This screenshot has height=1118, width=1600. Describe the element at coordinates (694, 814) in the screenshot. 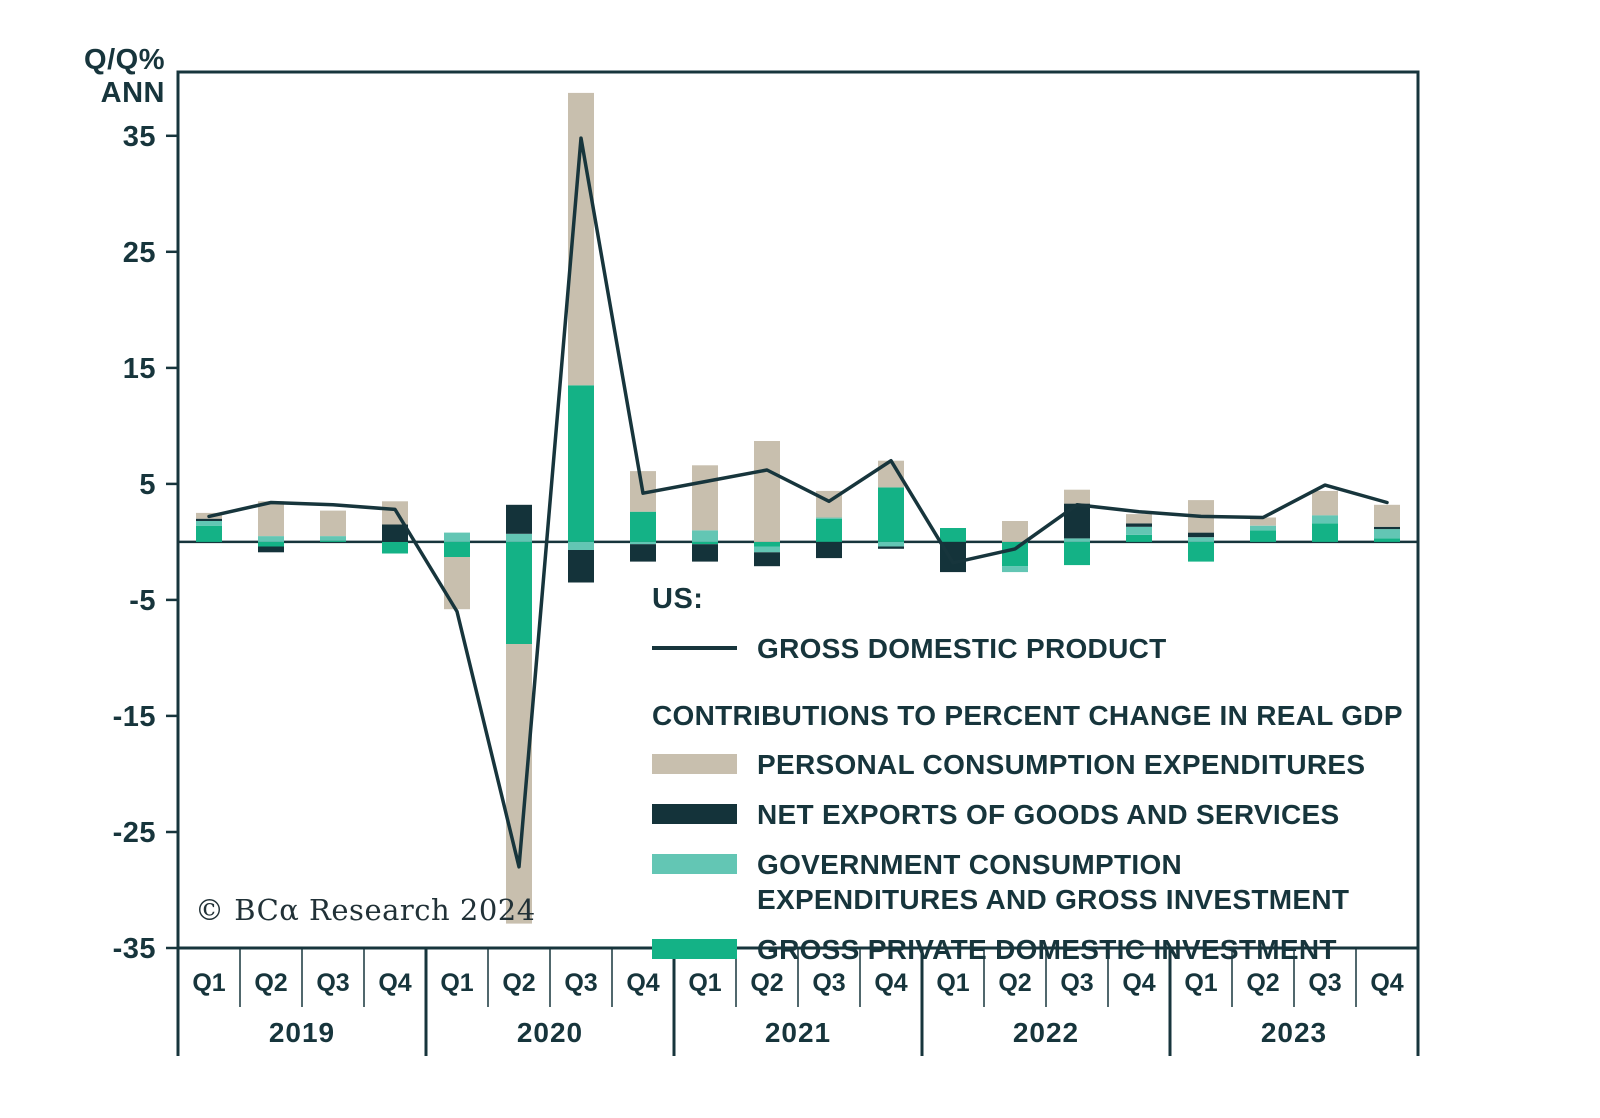

I see `net-exports-swatch-icon` at that location.